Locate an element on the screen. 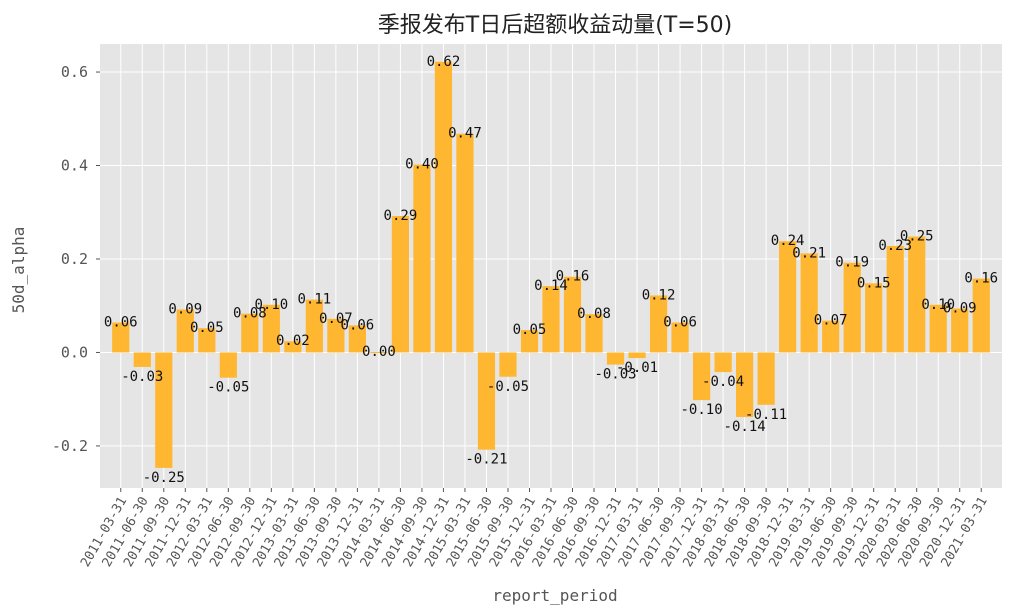  data-label: -0.01 is located at coordinates (637, 368).